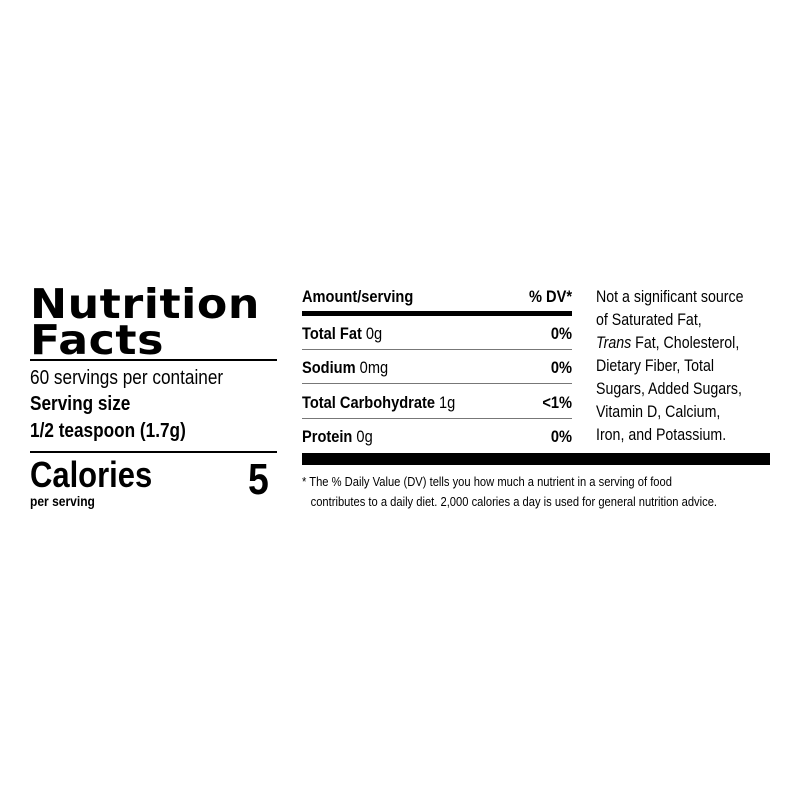  What do you see at coordinates (669, 389) in the screenshot?
I see `note-line: Sugars, Added Sugars,` at bounding box center [669, 389].